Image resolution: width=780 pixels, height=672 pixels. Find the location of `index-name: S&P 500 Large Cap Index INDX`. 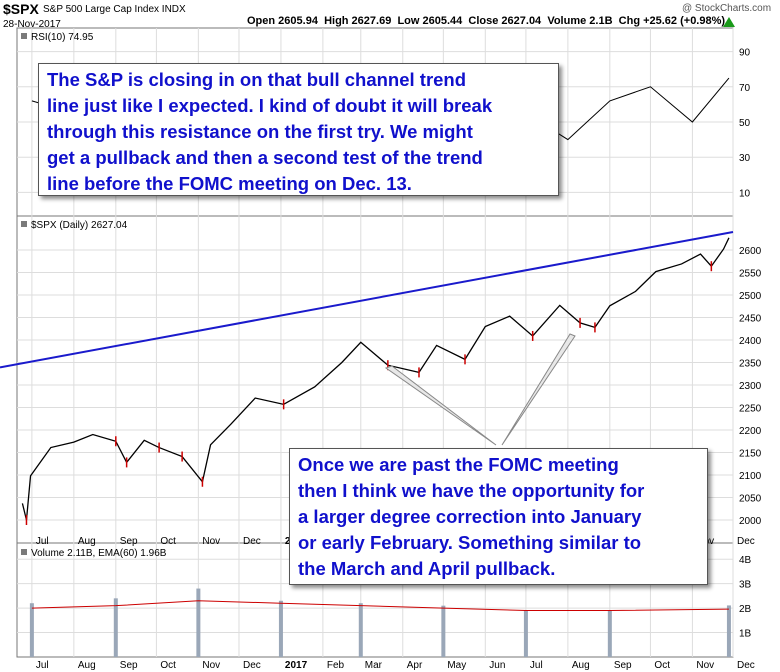

index-name: S&P 500 Large Cap Index INDX is located at coordinates (114, 9).